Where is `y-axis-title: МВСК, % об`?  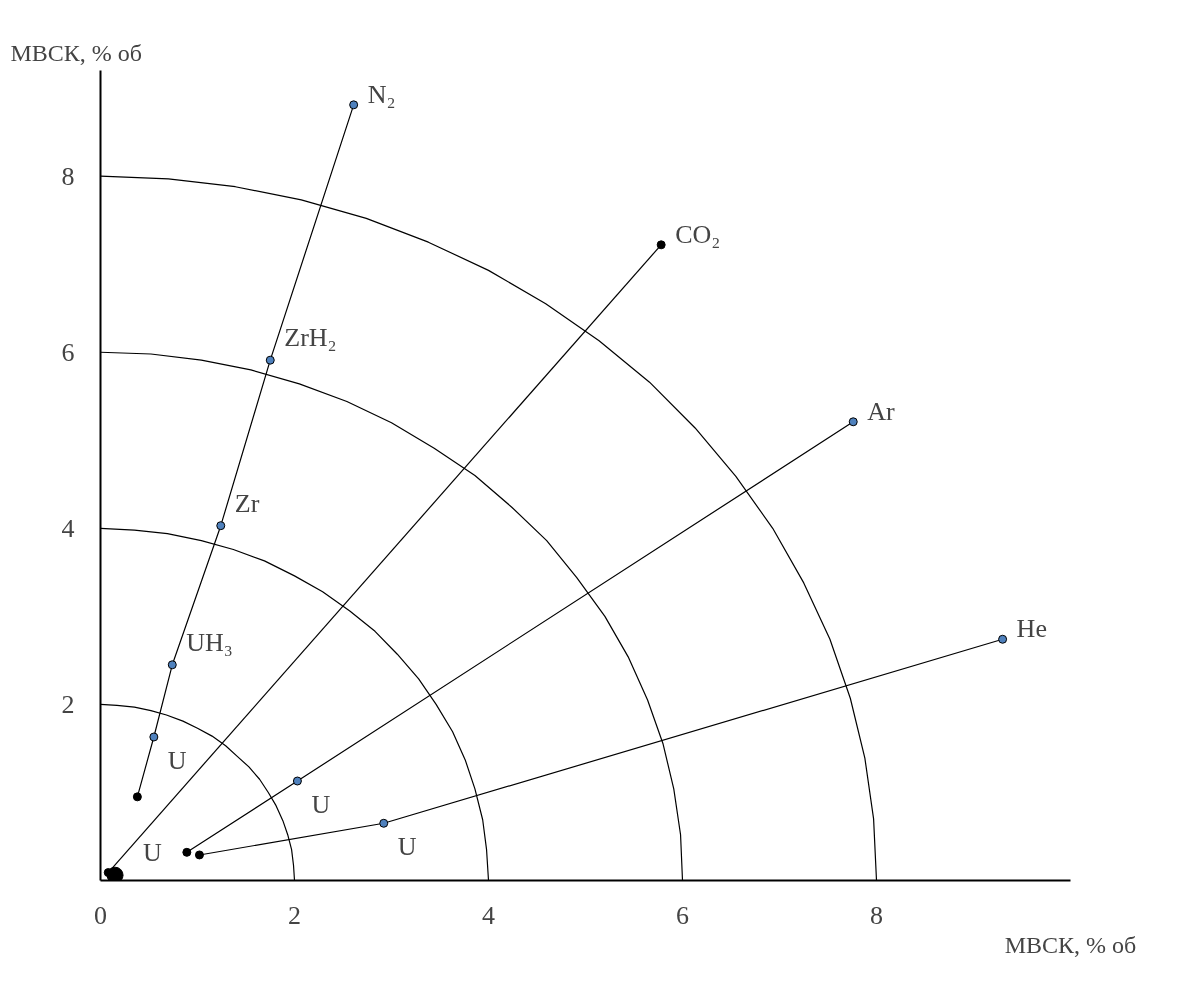
y-axis-title: МВСК, % об is located at coordinates (76, 52).